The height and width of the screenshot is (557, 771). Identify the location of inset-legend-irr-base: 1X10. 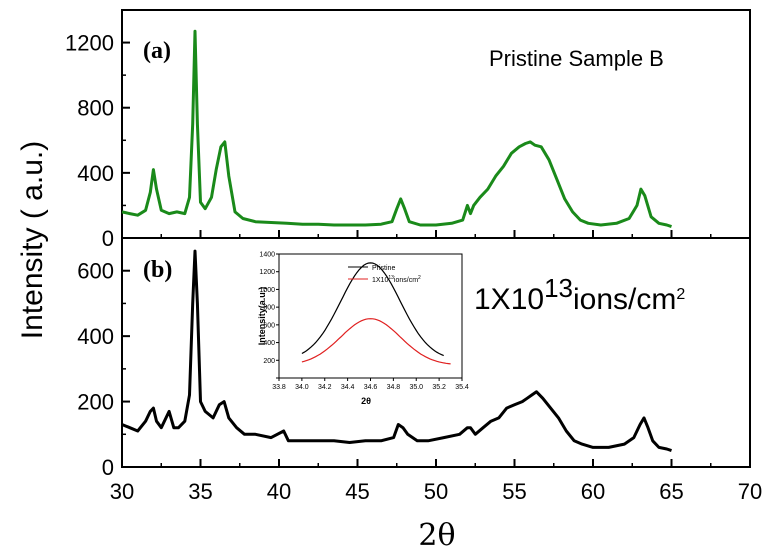
(380, 280).